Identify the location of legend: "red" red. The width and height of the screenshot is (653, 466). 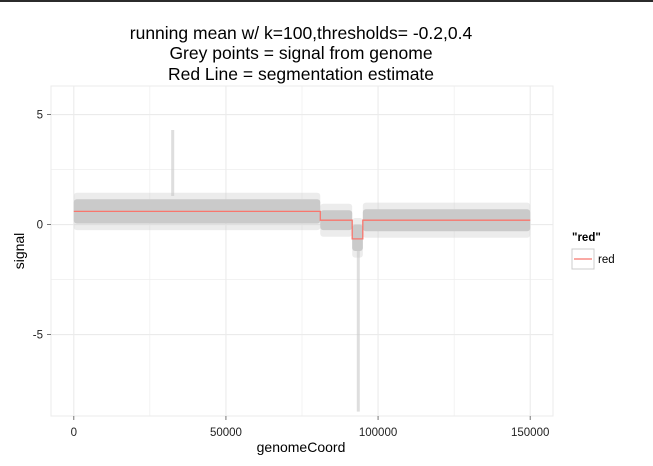
(593, 251).